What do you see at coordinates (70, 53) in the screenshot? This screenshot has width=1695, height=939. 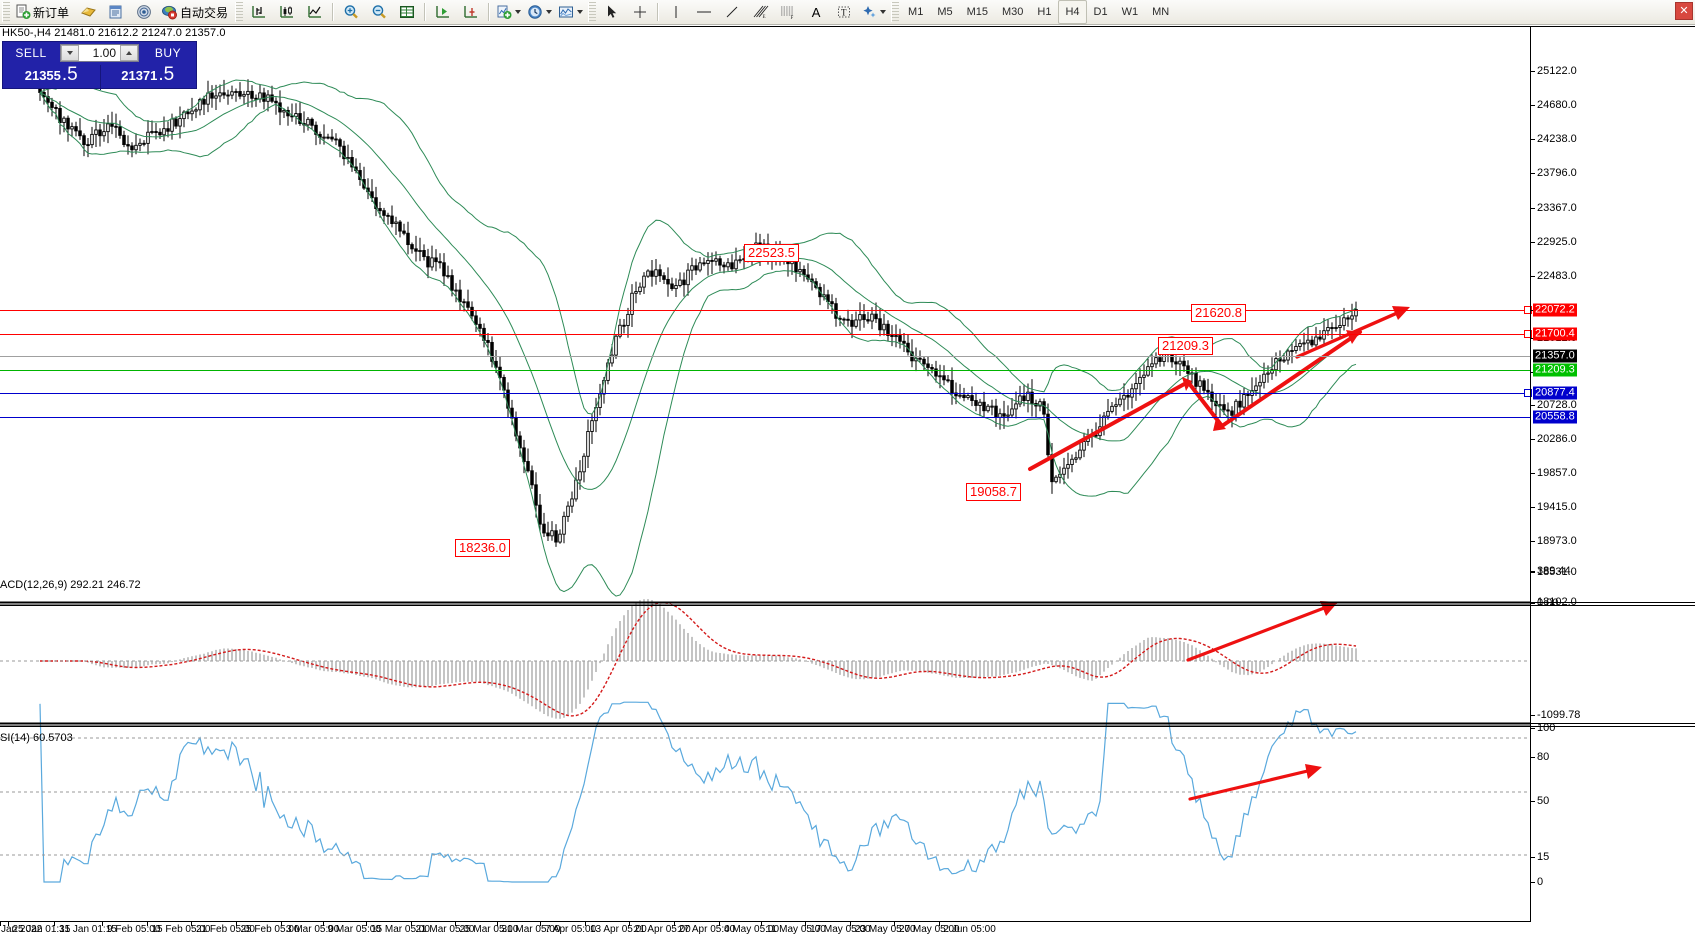 I see `volume-decrement-button` at bounding box center [70, 53].